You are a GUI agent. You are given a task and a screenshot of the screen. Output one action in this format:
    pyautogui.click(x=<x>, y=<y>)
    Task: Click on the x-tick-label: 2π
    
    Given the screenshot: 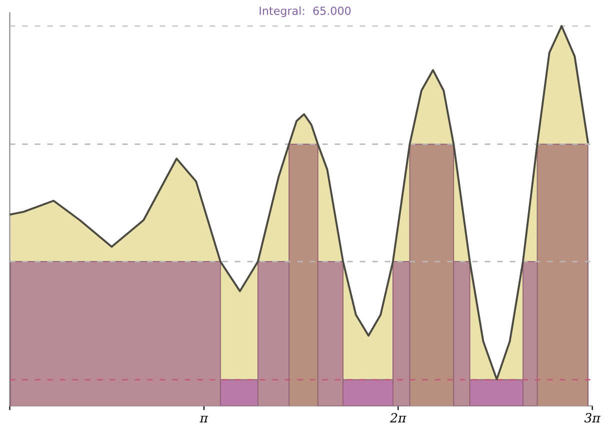 What is the action you would take?
    pyautogui.click(x=398, y=417)
    